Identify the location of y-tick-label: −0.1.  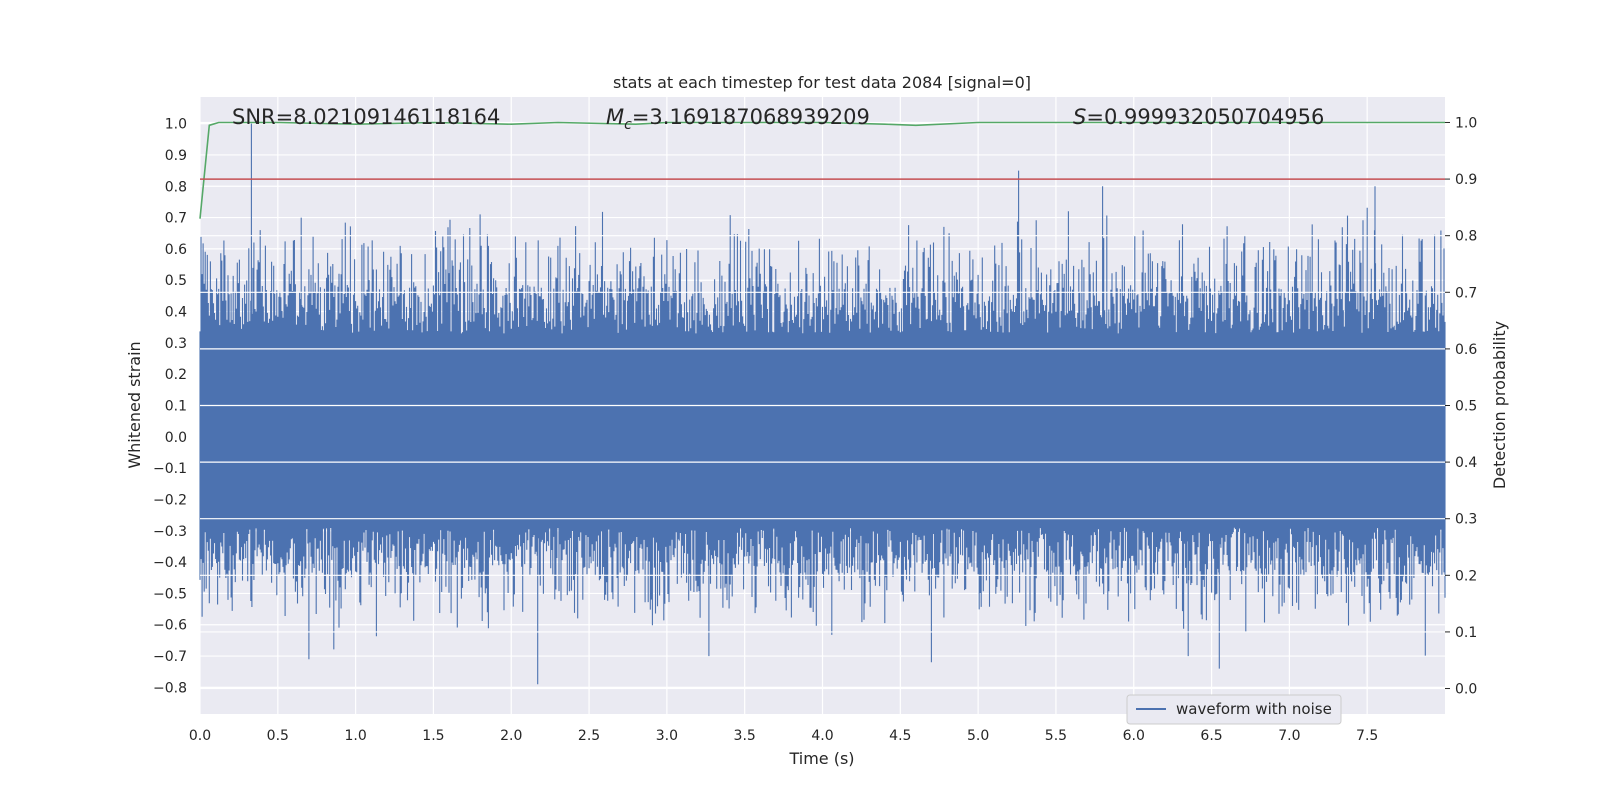
(170, 469).